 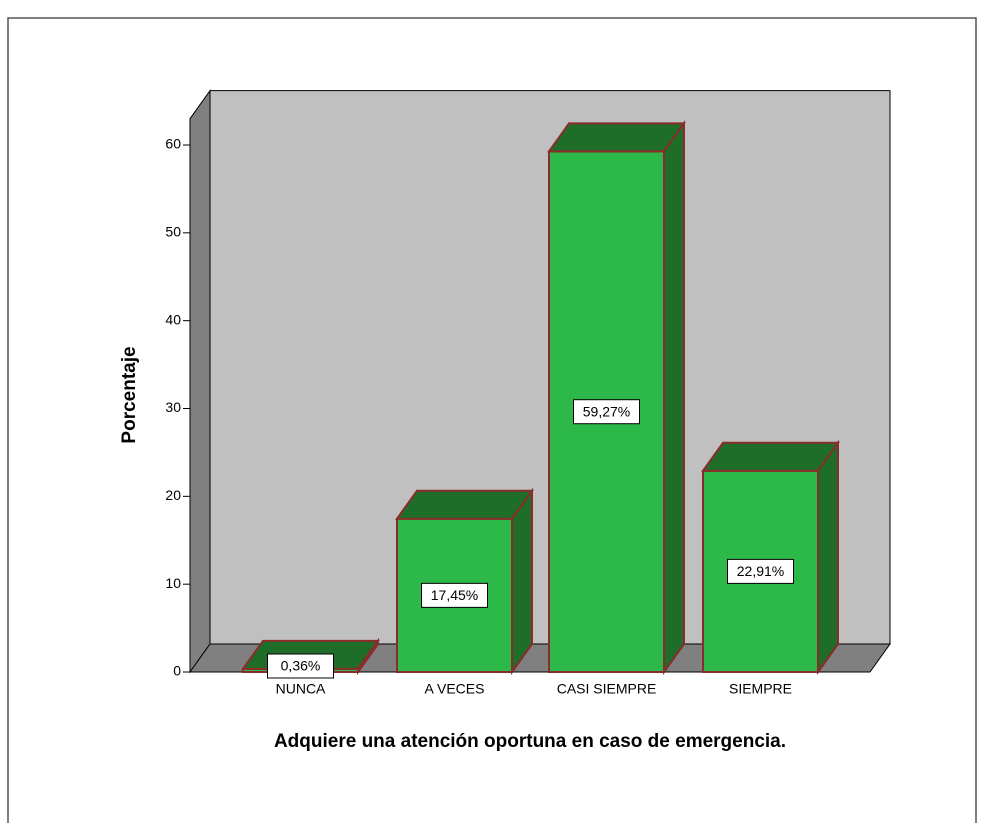 What do you see at coordinates (200, 381) in the screenshot?
I see `side-wall` at bounding box center [200, 381].